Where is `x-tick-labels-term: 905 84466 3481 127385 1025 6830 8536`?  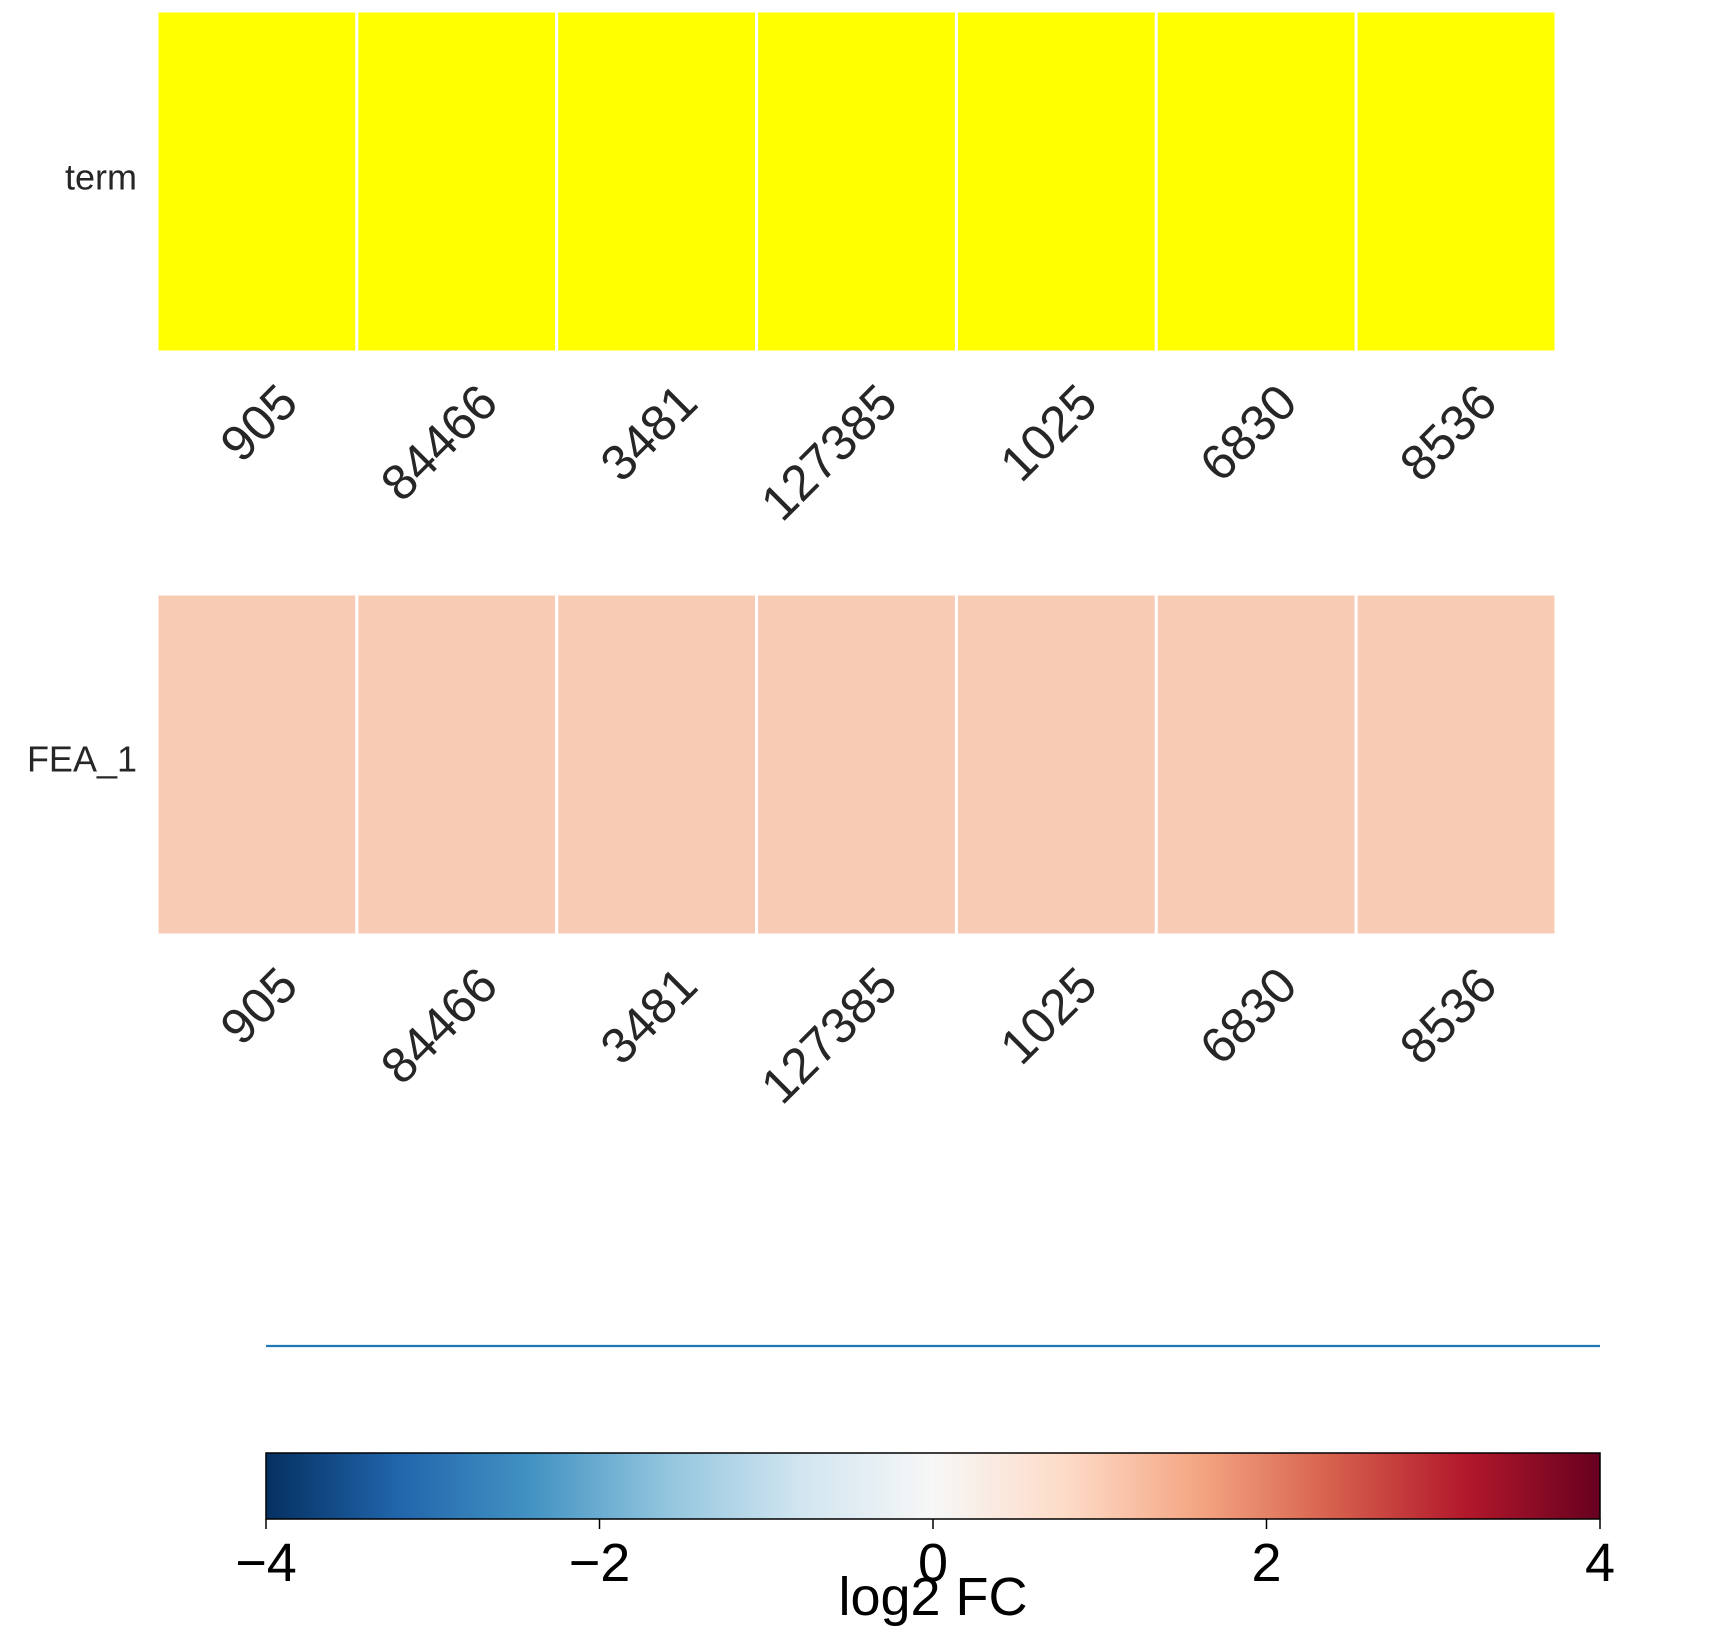
x-tick-labels-term: 905 84466 3481 127385 1025 6830 8536 is located at coordinates (859, 453).